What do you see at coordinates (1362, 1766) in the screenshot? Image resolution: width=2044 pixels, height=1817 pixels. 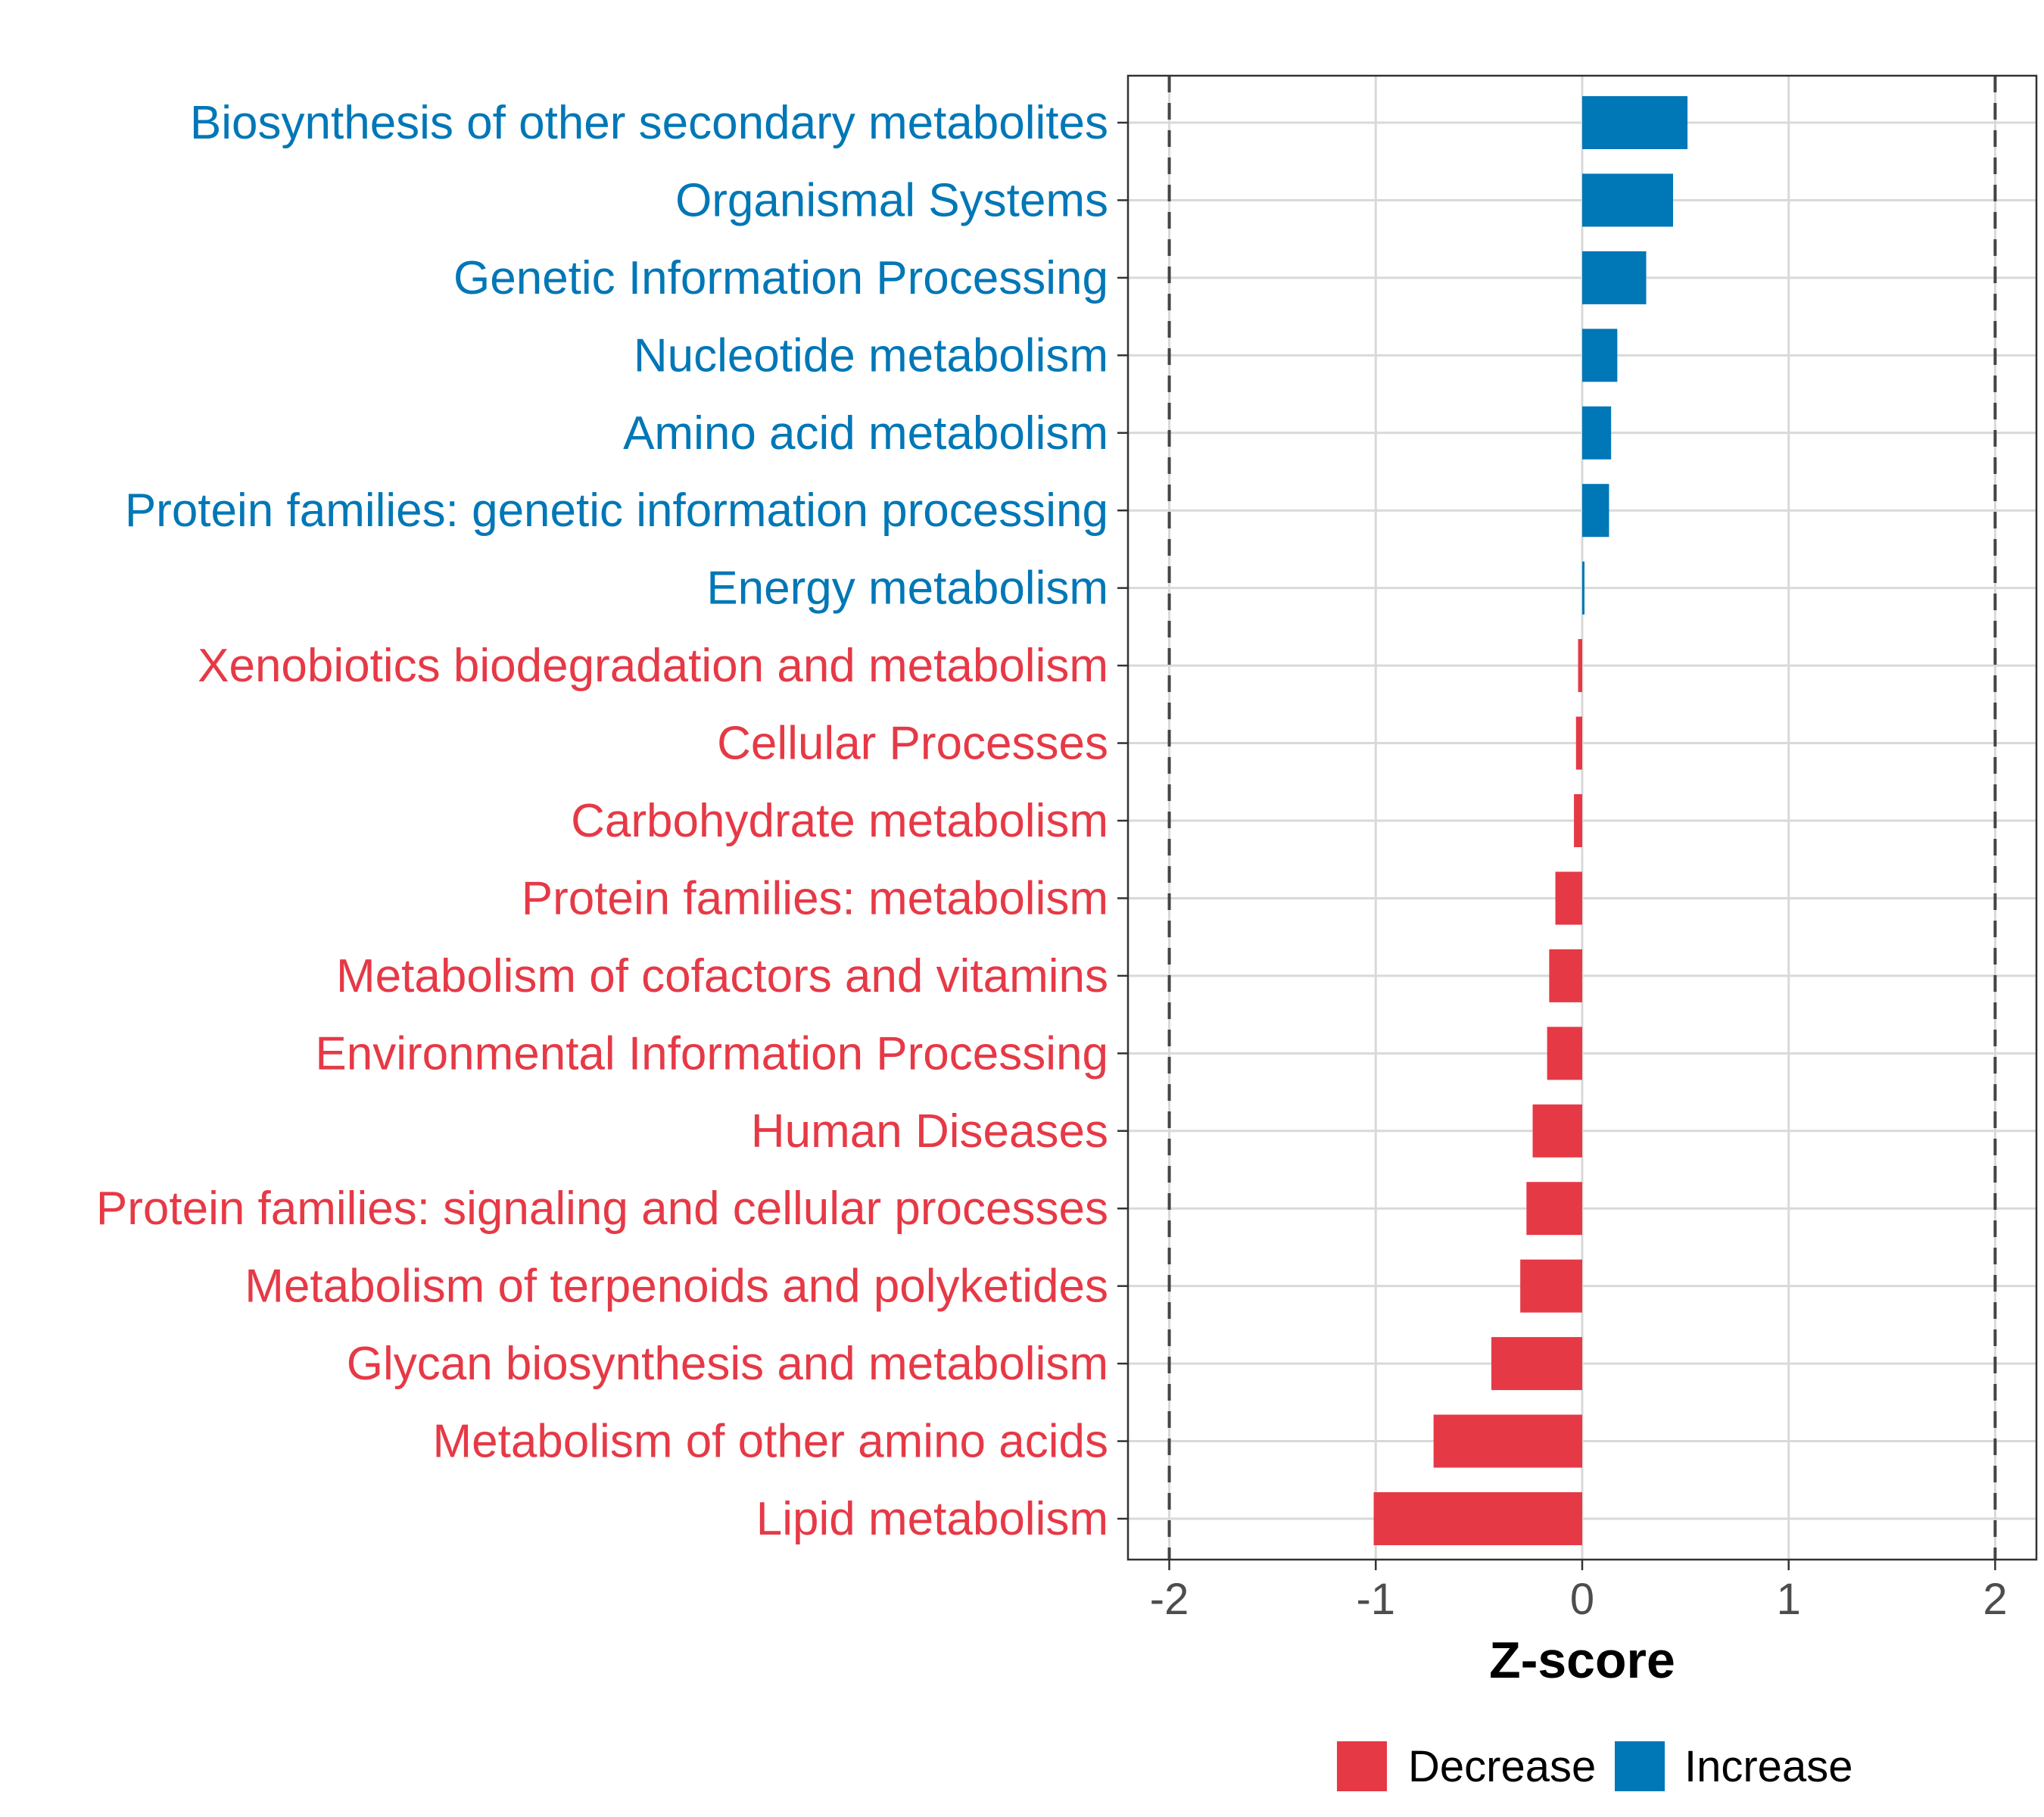 I see `legend-key-decrease` at bounding box center [1362, 1766].